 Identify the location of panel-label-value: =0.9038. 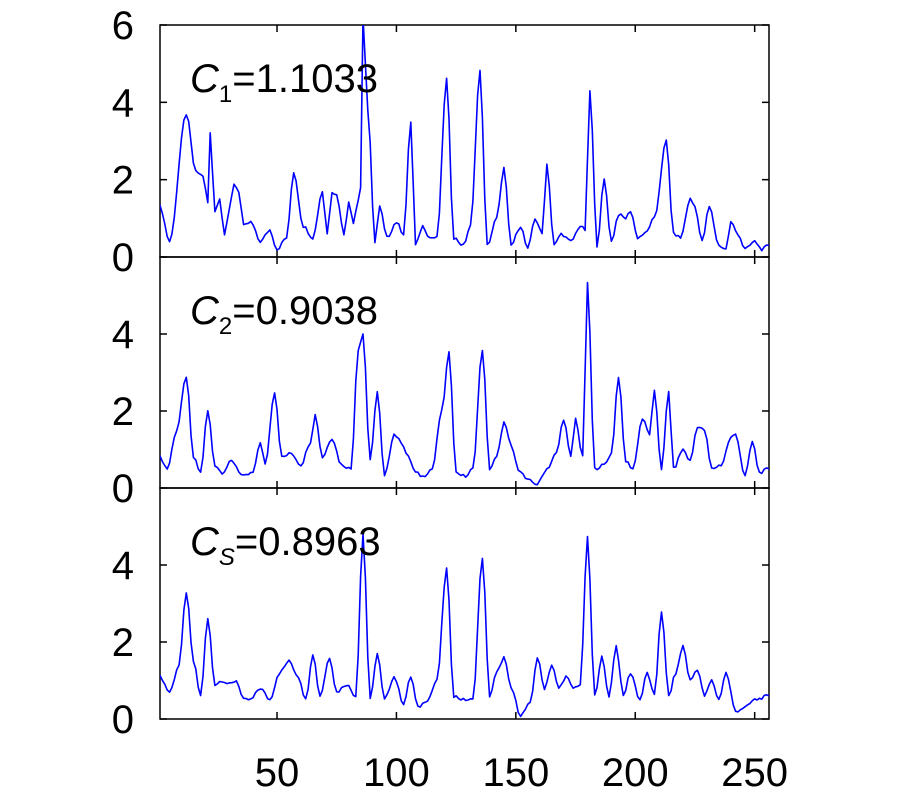
(305, 311).